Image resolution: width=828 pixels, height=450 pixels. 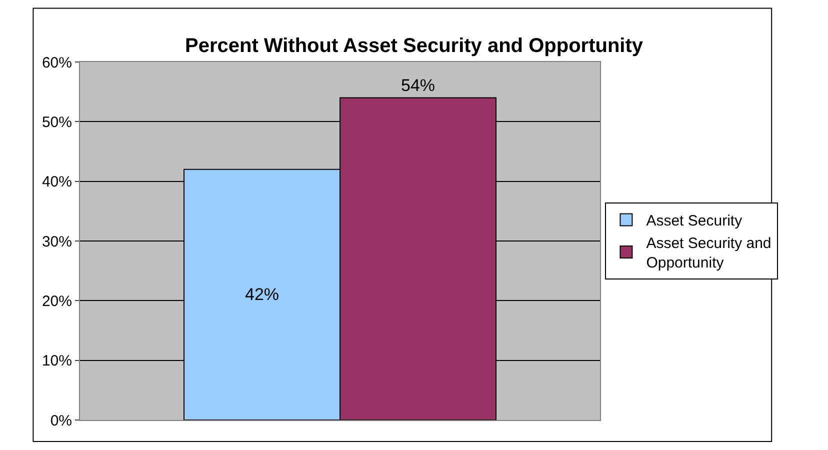 What do you see at coordinates (418, 85) in the screenshot?
I see `data-label: 54%` at bounding box center [418, 85].